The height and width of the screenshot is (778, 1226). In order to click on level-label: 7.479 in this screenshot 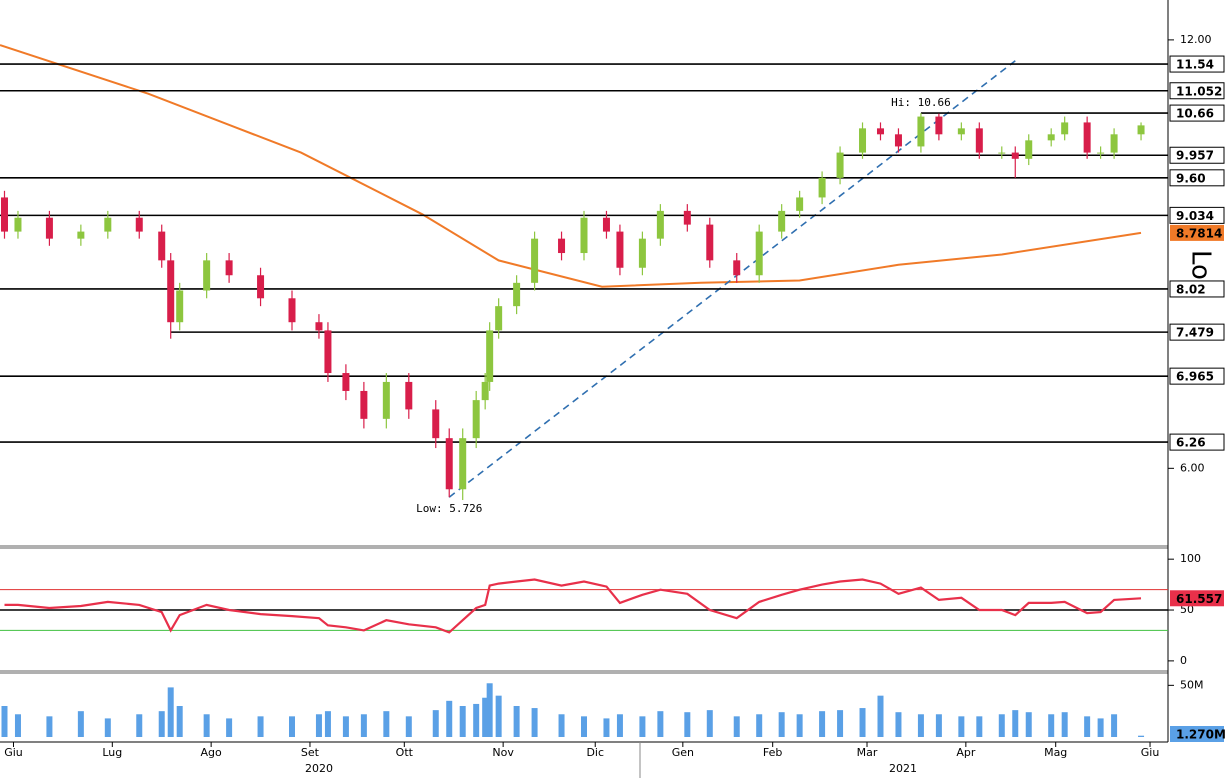, I will do `click(1195, 333)`.